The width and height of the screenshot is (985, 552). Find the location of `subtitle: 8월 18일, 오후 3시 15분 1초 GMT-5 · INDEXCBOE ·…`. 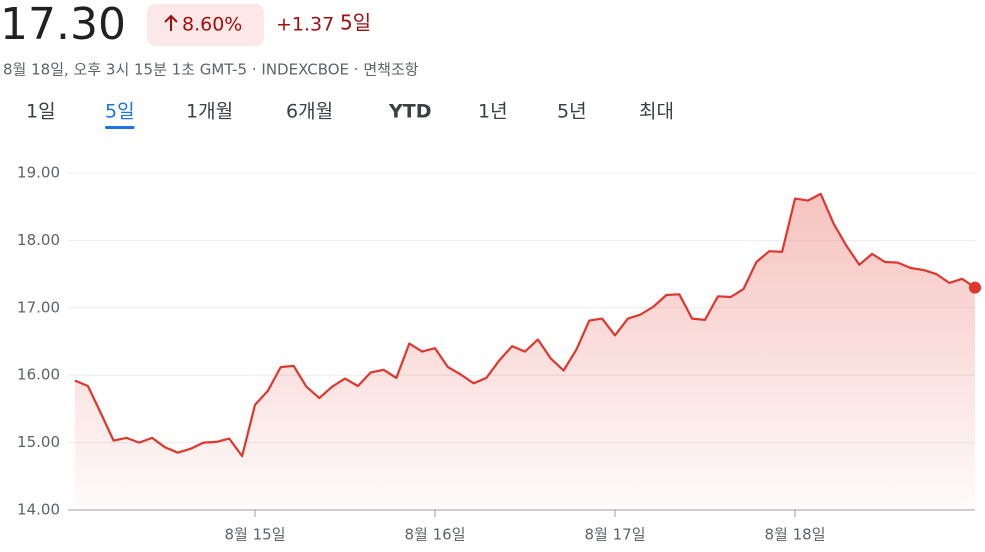

subtitle: 8월 18일, 오후 3시 15분 1초 GMT-5 · INDEXCBOE ·… is located at coordinates (211, 70).